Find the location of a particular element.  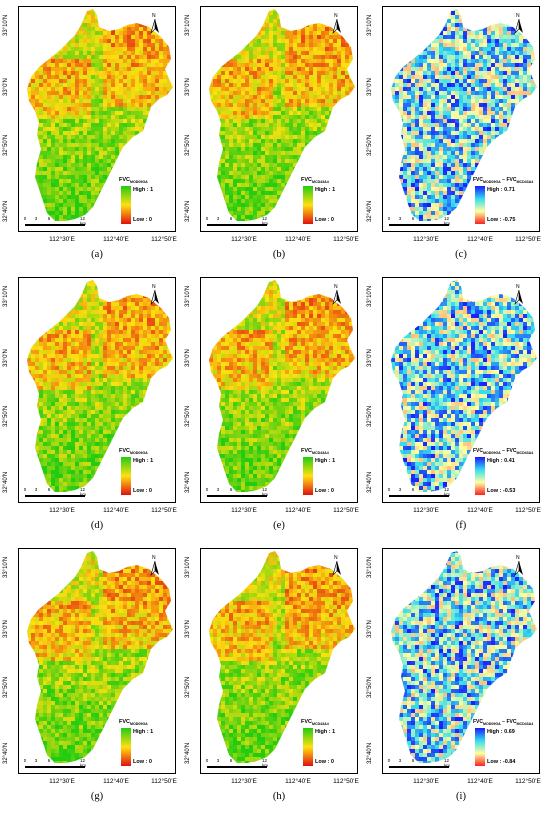

legend-high-label: High : 0.41 is located at coordinates (501, 461).